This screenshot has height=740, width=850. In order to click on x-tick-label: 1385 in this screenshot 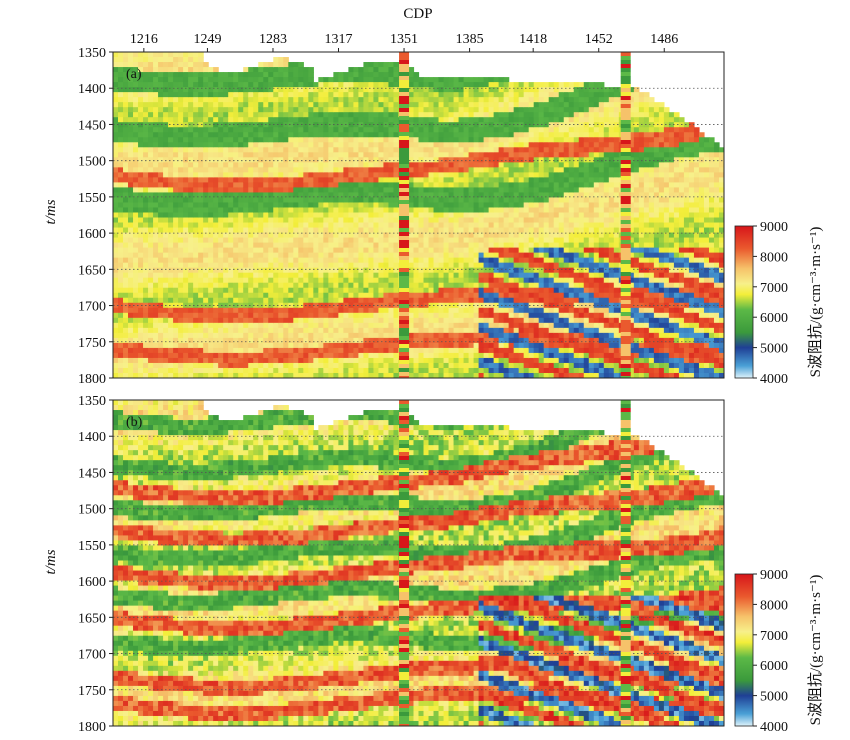, I will do `click(470, 39)`.